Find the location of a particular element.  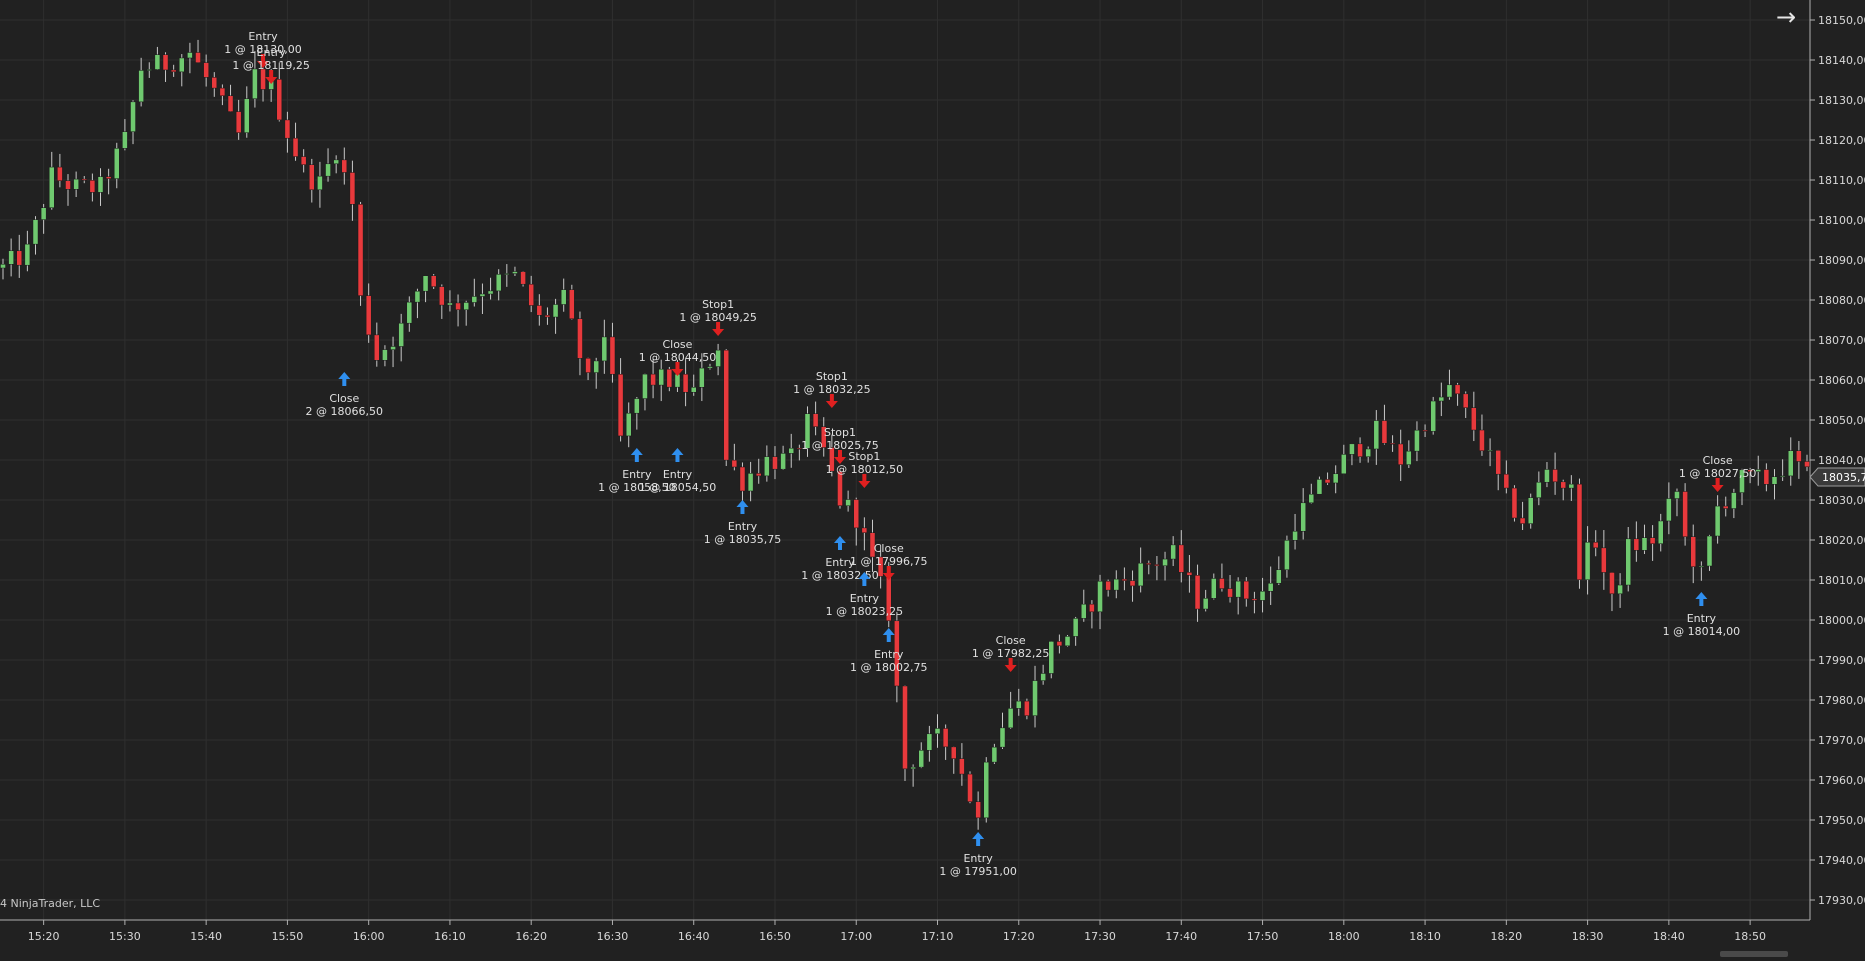

x-tick-label: 18:40 is located at coordinates (1669, 936).